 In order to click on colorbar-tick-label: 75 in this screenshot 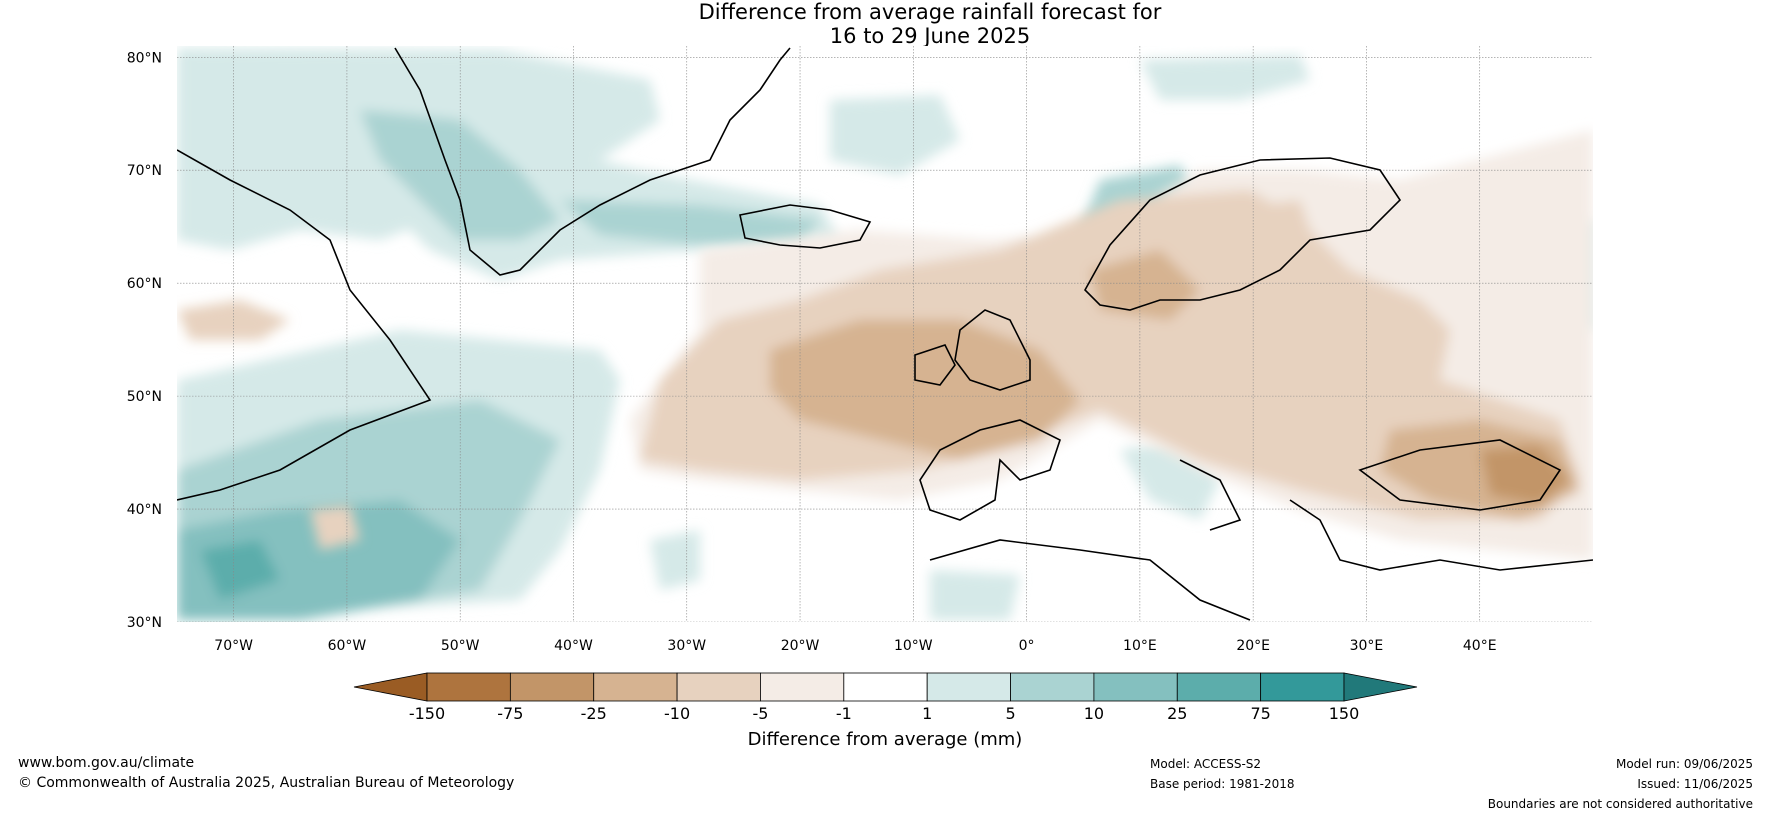, I will do `click(1260, 713)`.